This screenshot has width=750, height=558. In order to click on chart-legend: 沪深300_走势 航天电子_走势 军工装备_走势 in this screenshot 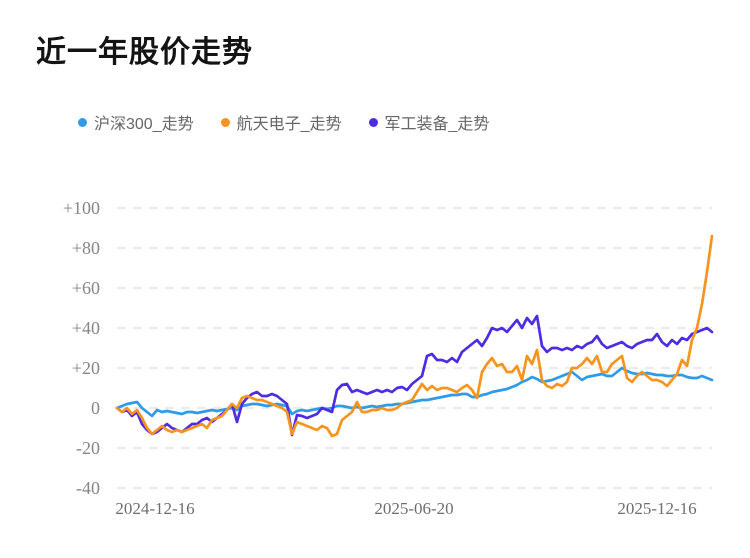, I will do `click(283, 122)`.